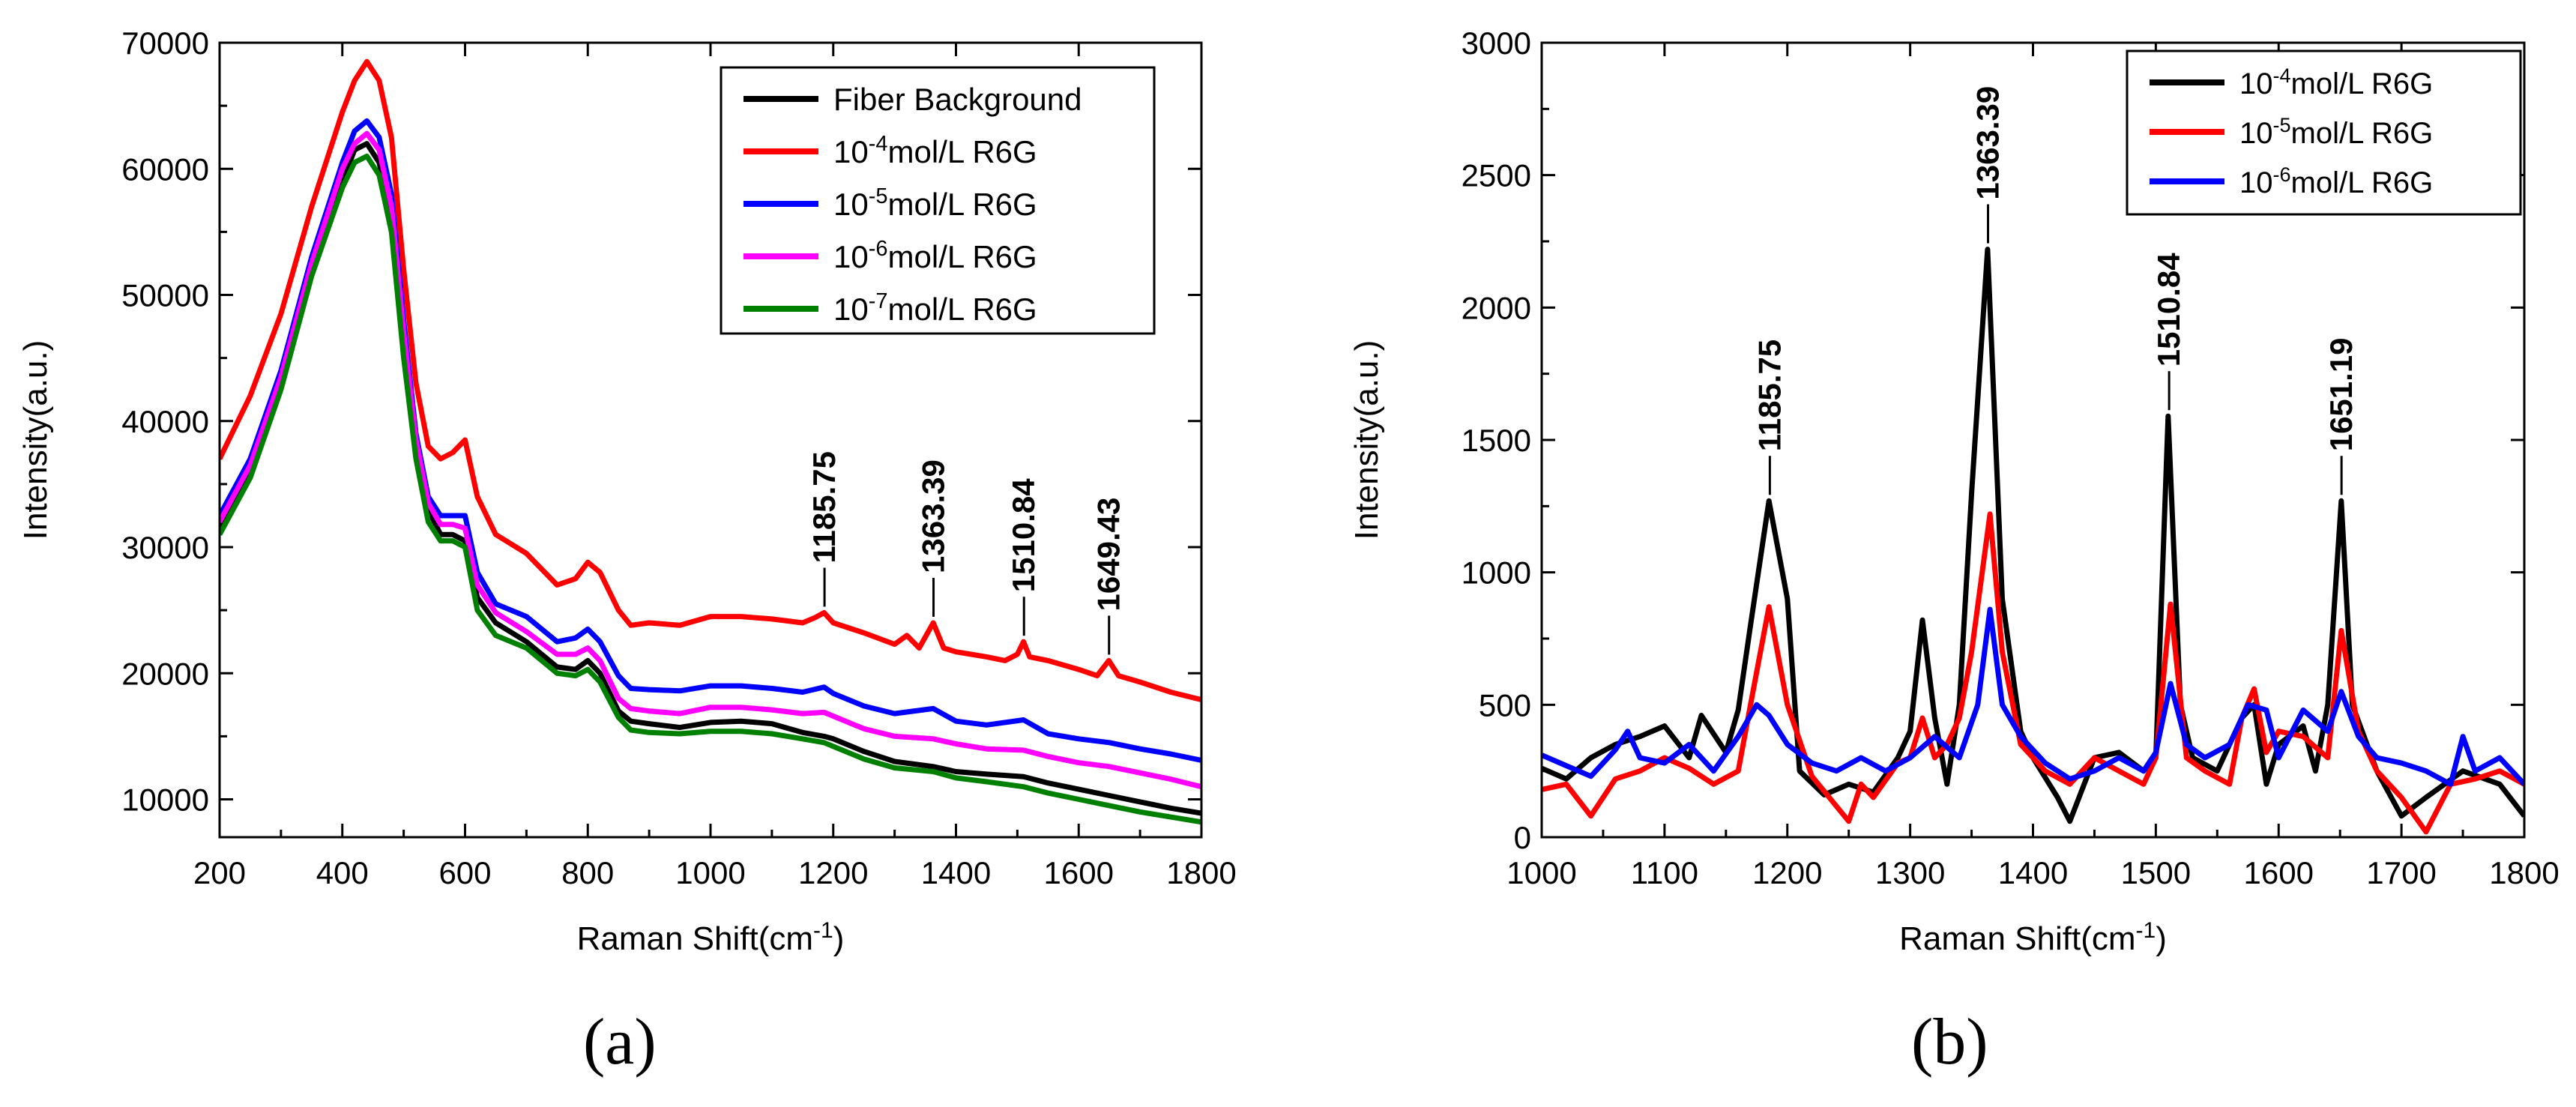 This screenshot has height=1107, width=2576. What do you see at coordinates (1505, 705) in the screenshot?
I see `y-tick-label: 500` at bounding box center [1505, 705].